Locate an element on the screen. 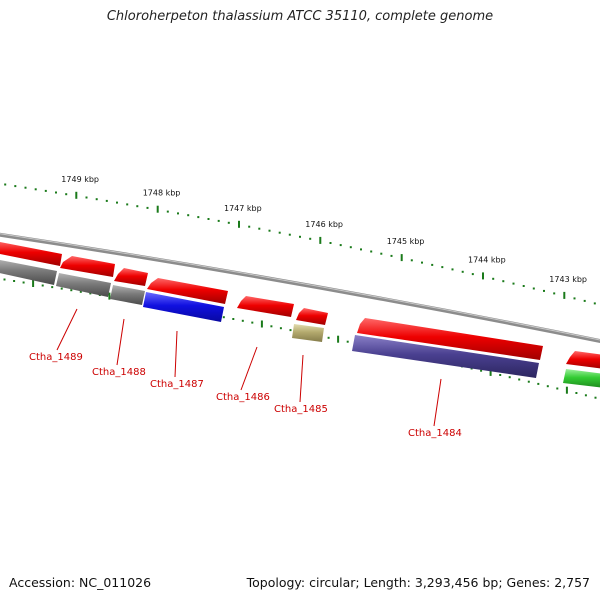 This screenshot has height=600, width=600. gene-label: Ctha_1484 is located at coordinates (435, 433).